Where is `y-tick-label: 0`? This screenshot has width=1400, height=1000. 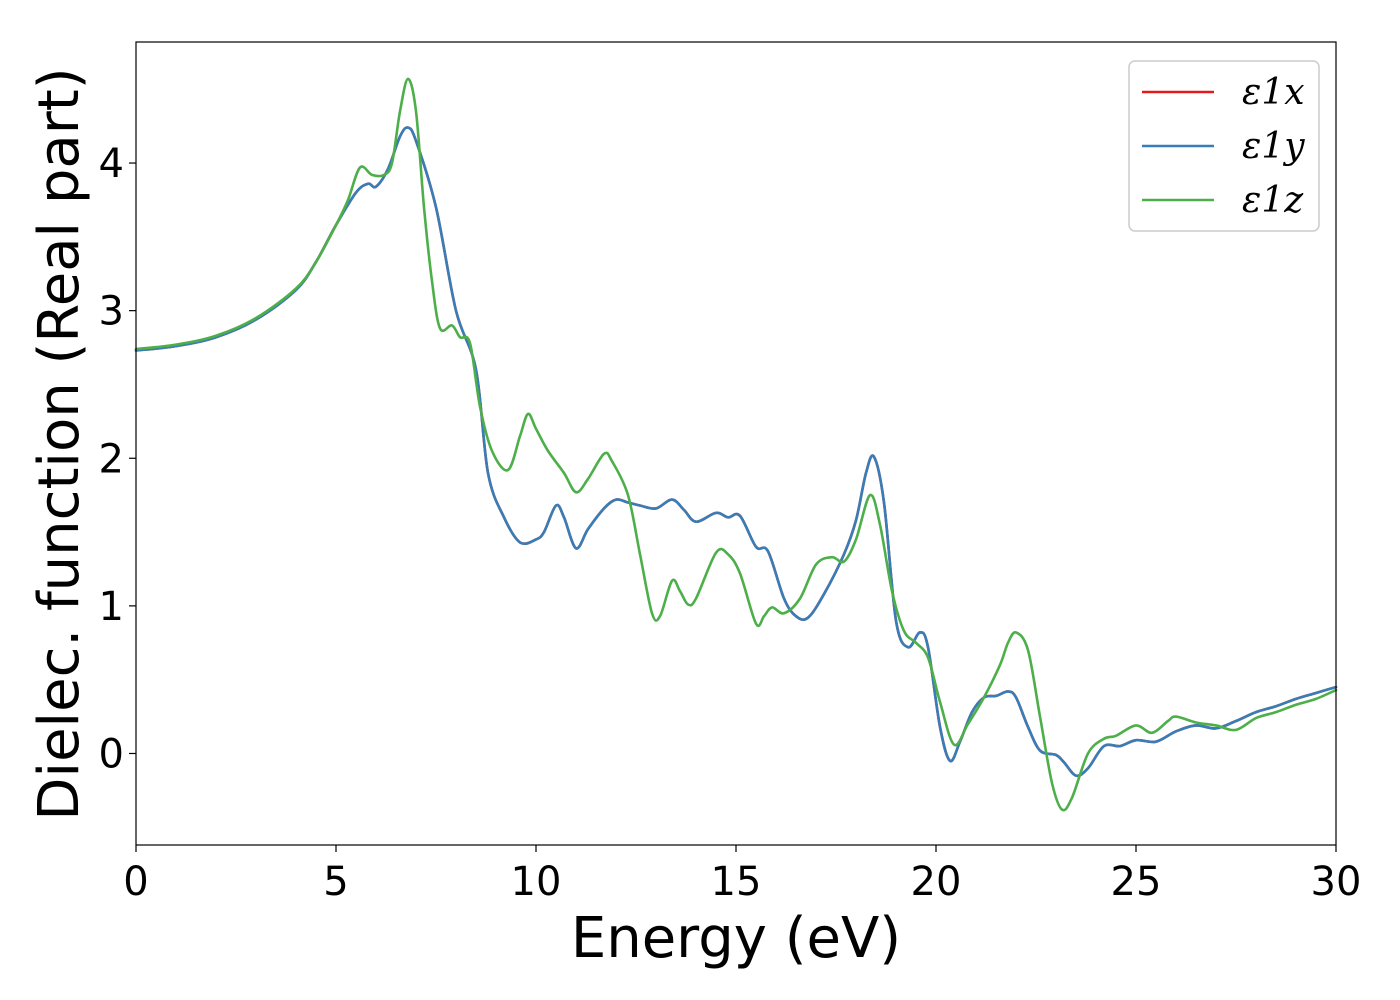
y-tick-label: 0 is located at coordinates (111, 754).